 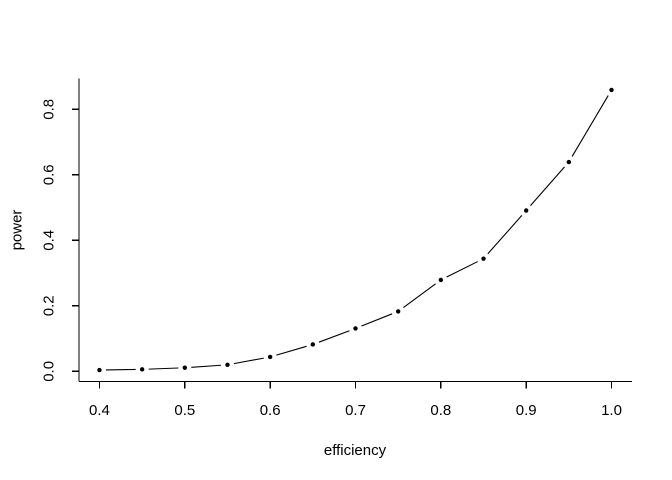 What do you see at coordinates (49, 371) in the screenshot?
I see `y-tick-label: 0.0` at bounding box center [49, 371].